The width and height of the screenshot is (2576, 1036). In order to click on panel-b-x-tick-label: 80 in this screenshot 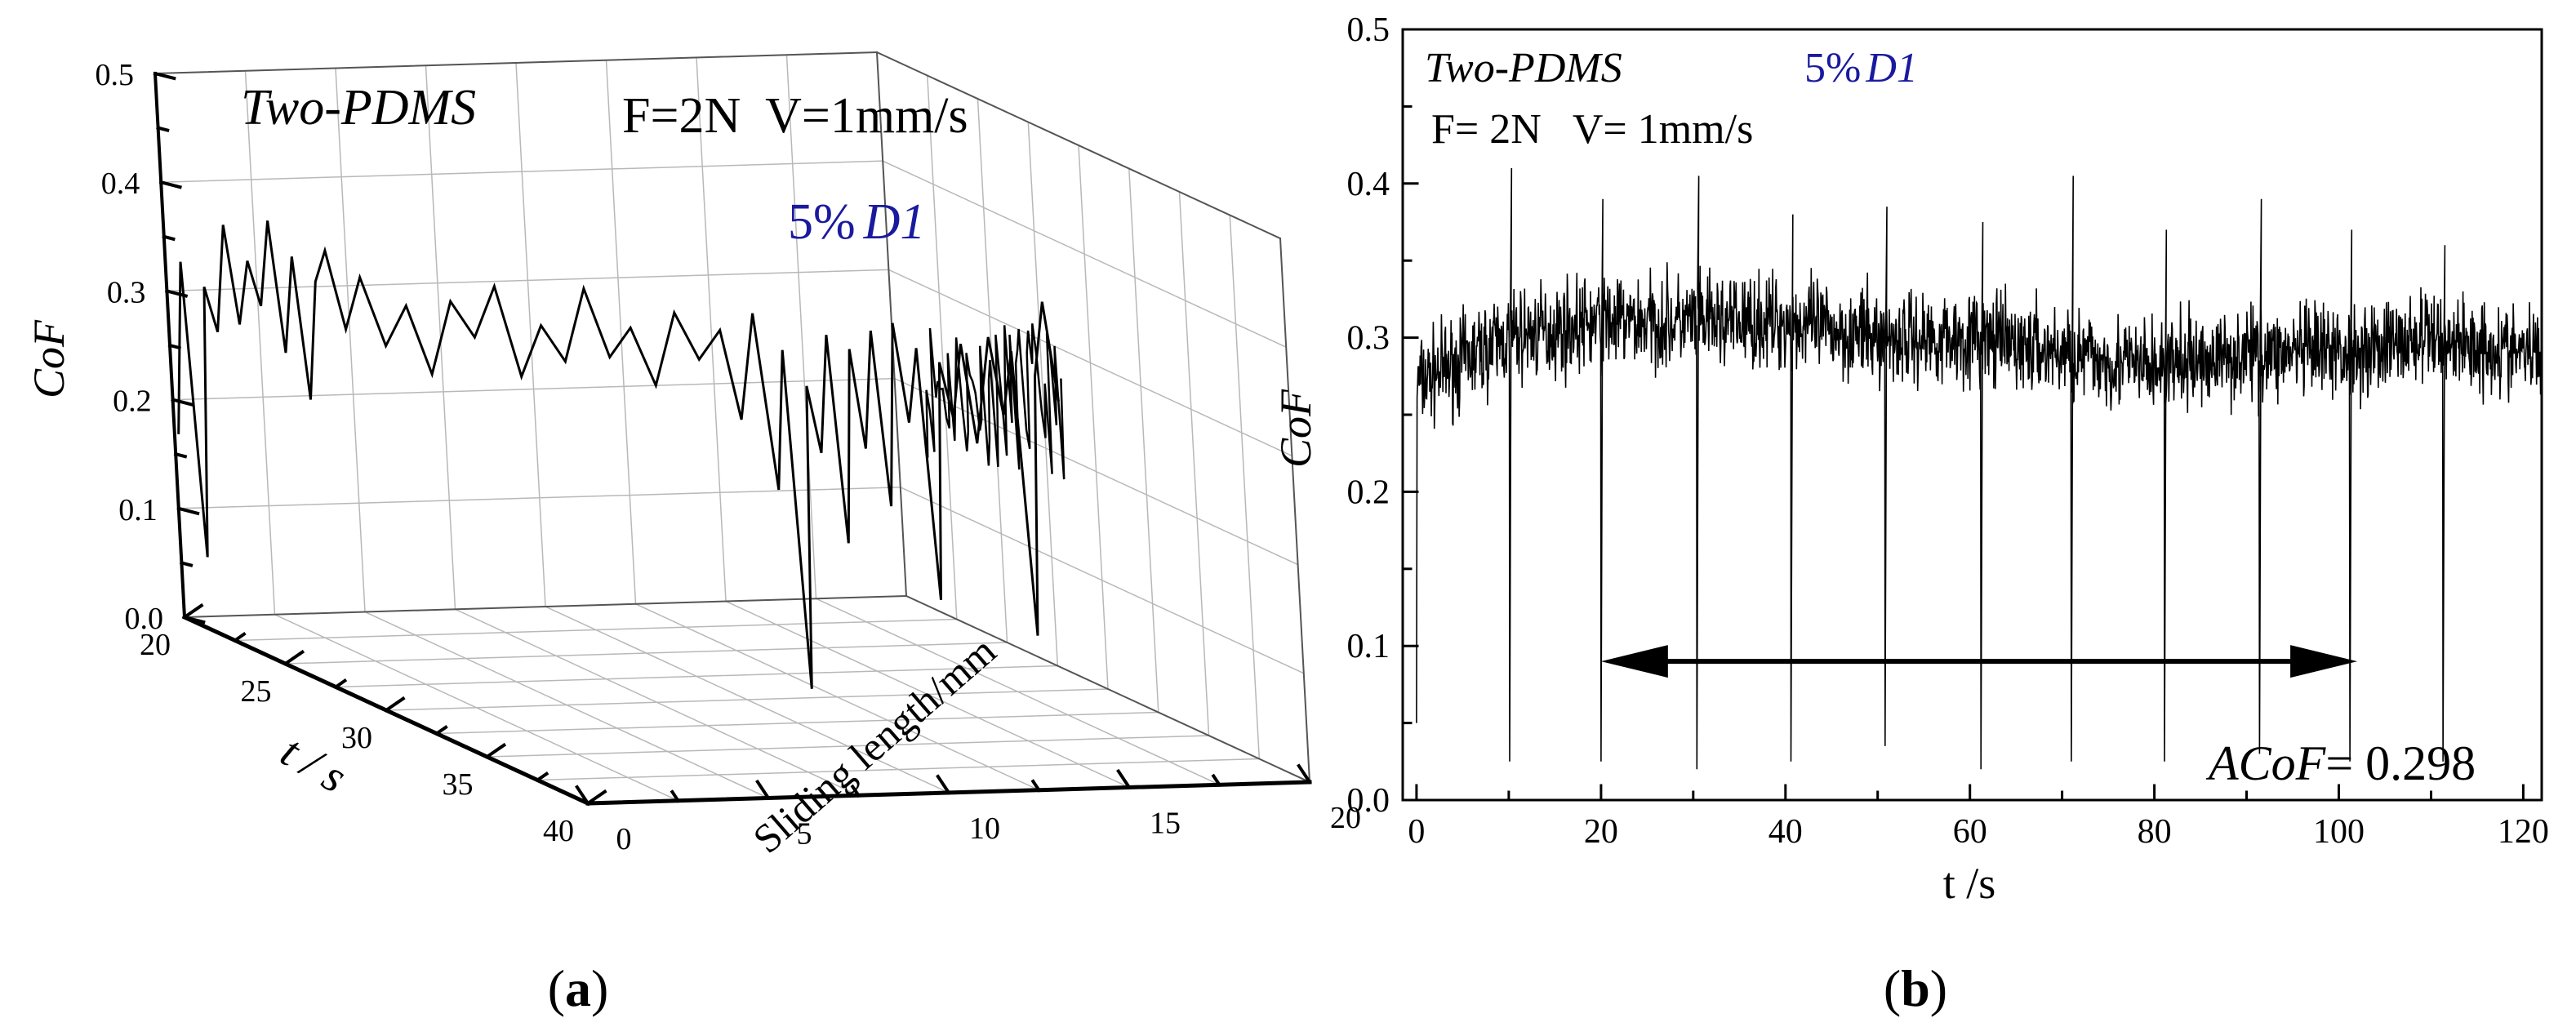, I will do `click(2155, 832)`.